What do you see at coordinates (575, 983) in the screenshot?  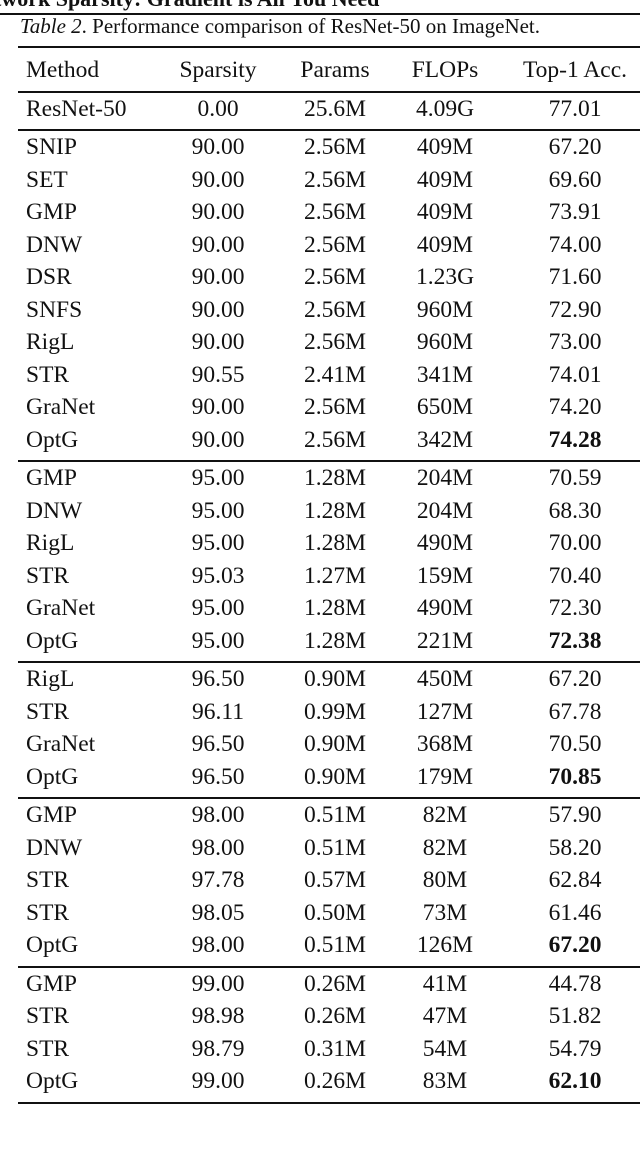 I see `cell-top1: 44.78` at bounding box center [575, 983].